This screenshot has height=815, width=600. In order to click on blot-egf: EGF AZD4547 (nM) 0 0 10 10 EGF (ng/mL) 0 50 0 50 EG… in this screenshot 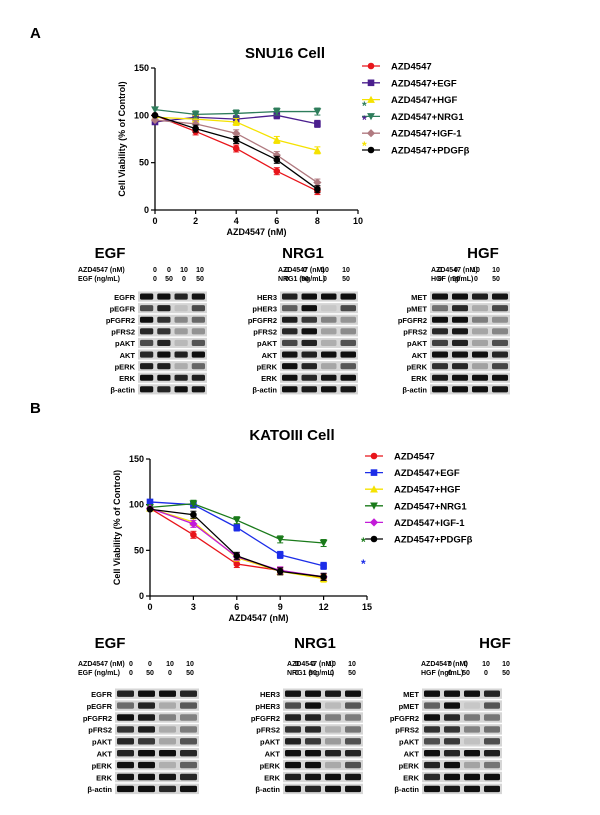, I will do `click(138, 714)`.